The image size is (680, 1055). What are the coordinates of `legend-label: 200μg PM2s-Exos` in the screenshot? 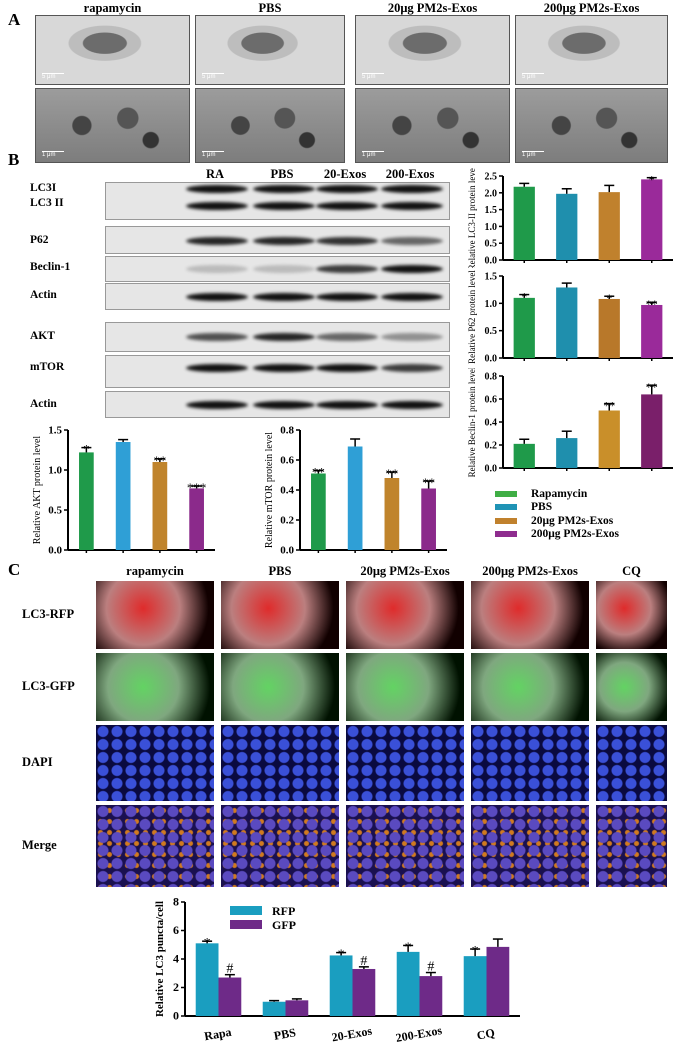 It's located at (575, 534).